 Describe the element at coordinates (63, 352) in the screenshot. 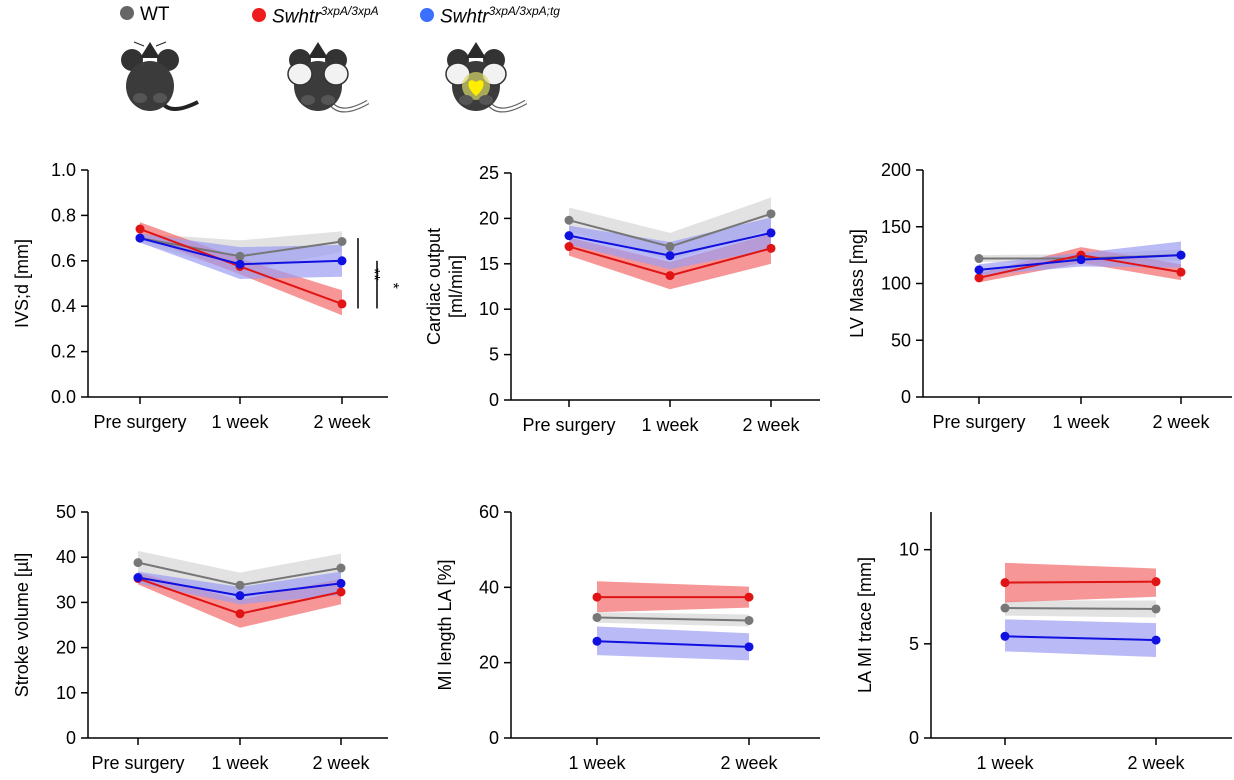

I see `y-tick-label: 0.2` at that location.